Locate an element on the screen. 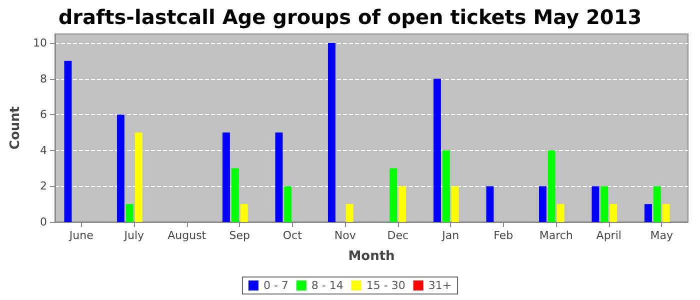 This screenshot has width=700, height=300. y-tick-label: 4 is located at coordinates (43, 150).